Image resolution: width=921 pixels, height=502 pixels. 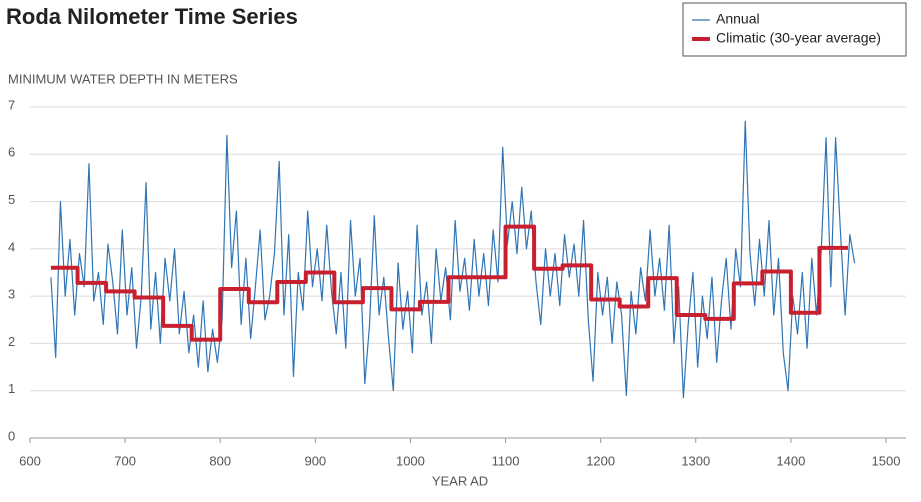 What do you see at coordinates (11, 246) in the screenshot?
I see `y-tick-label: 4` at bounding box center [11, 246].